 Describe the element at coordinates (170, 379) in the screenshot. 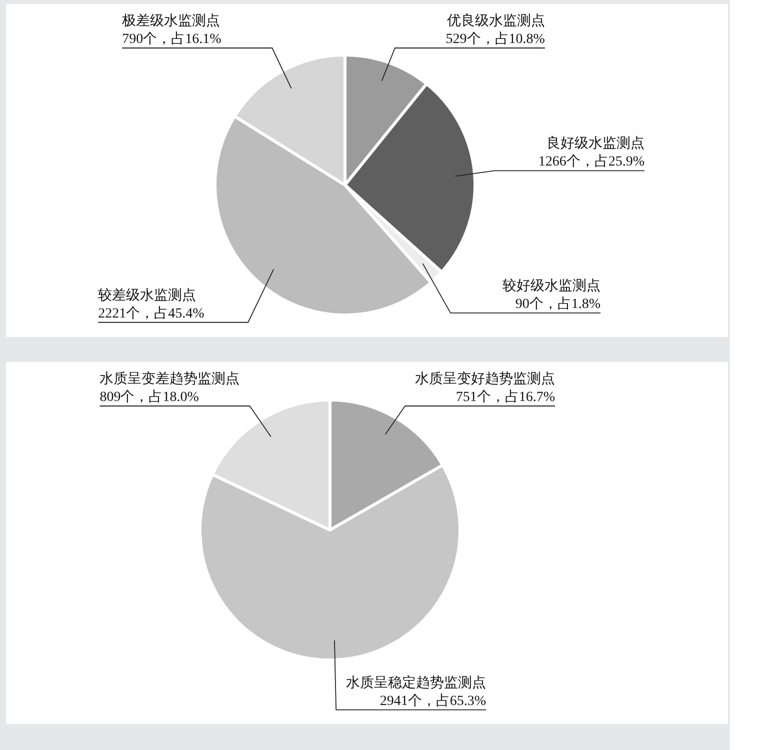

I see `slice-label: 水质呈变差趋势监测点` at that location.